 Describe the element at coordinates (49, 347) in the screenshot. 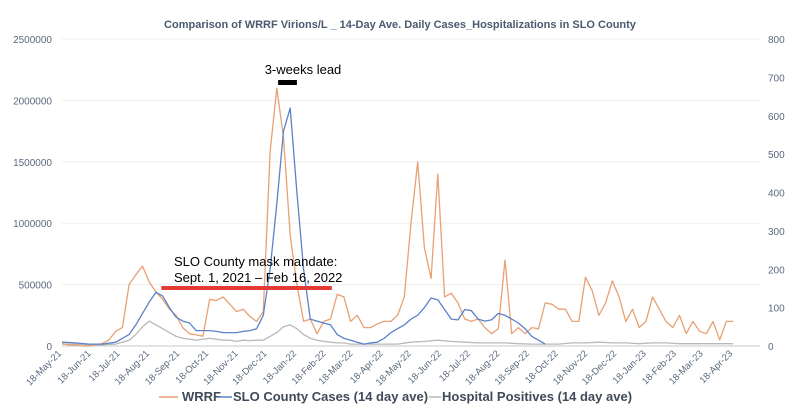

I see `left-tick-label: 0` at that location.